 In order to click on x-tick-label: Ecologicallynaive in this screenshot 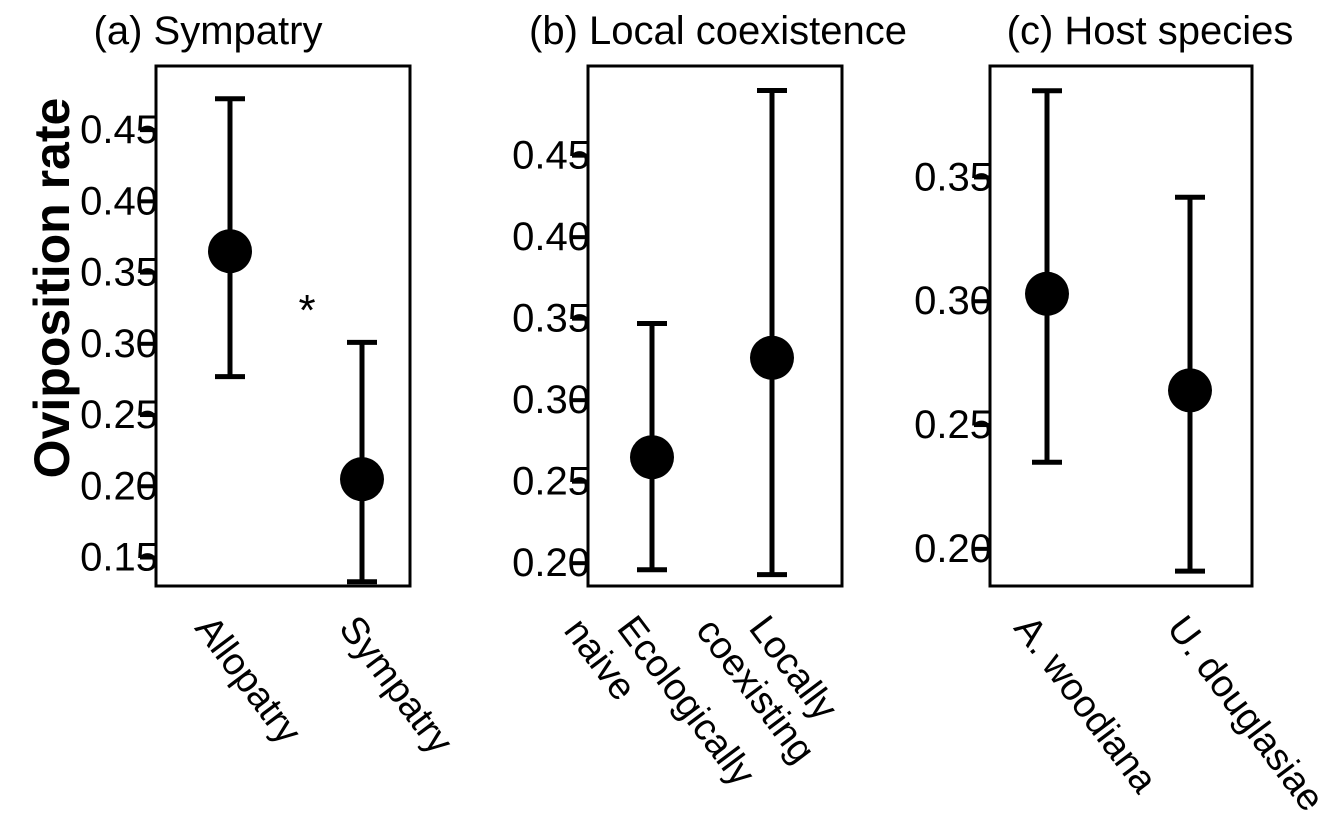, I will do `click(659, 701)`.